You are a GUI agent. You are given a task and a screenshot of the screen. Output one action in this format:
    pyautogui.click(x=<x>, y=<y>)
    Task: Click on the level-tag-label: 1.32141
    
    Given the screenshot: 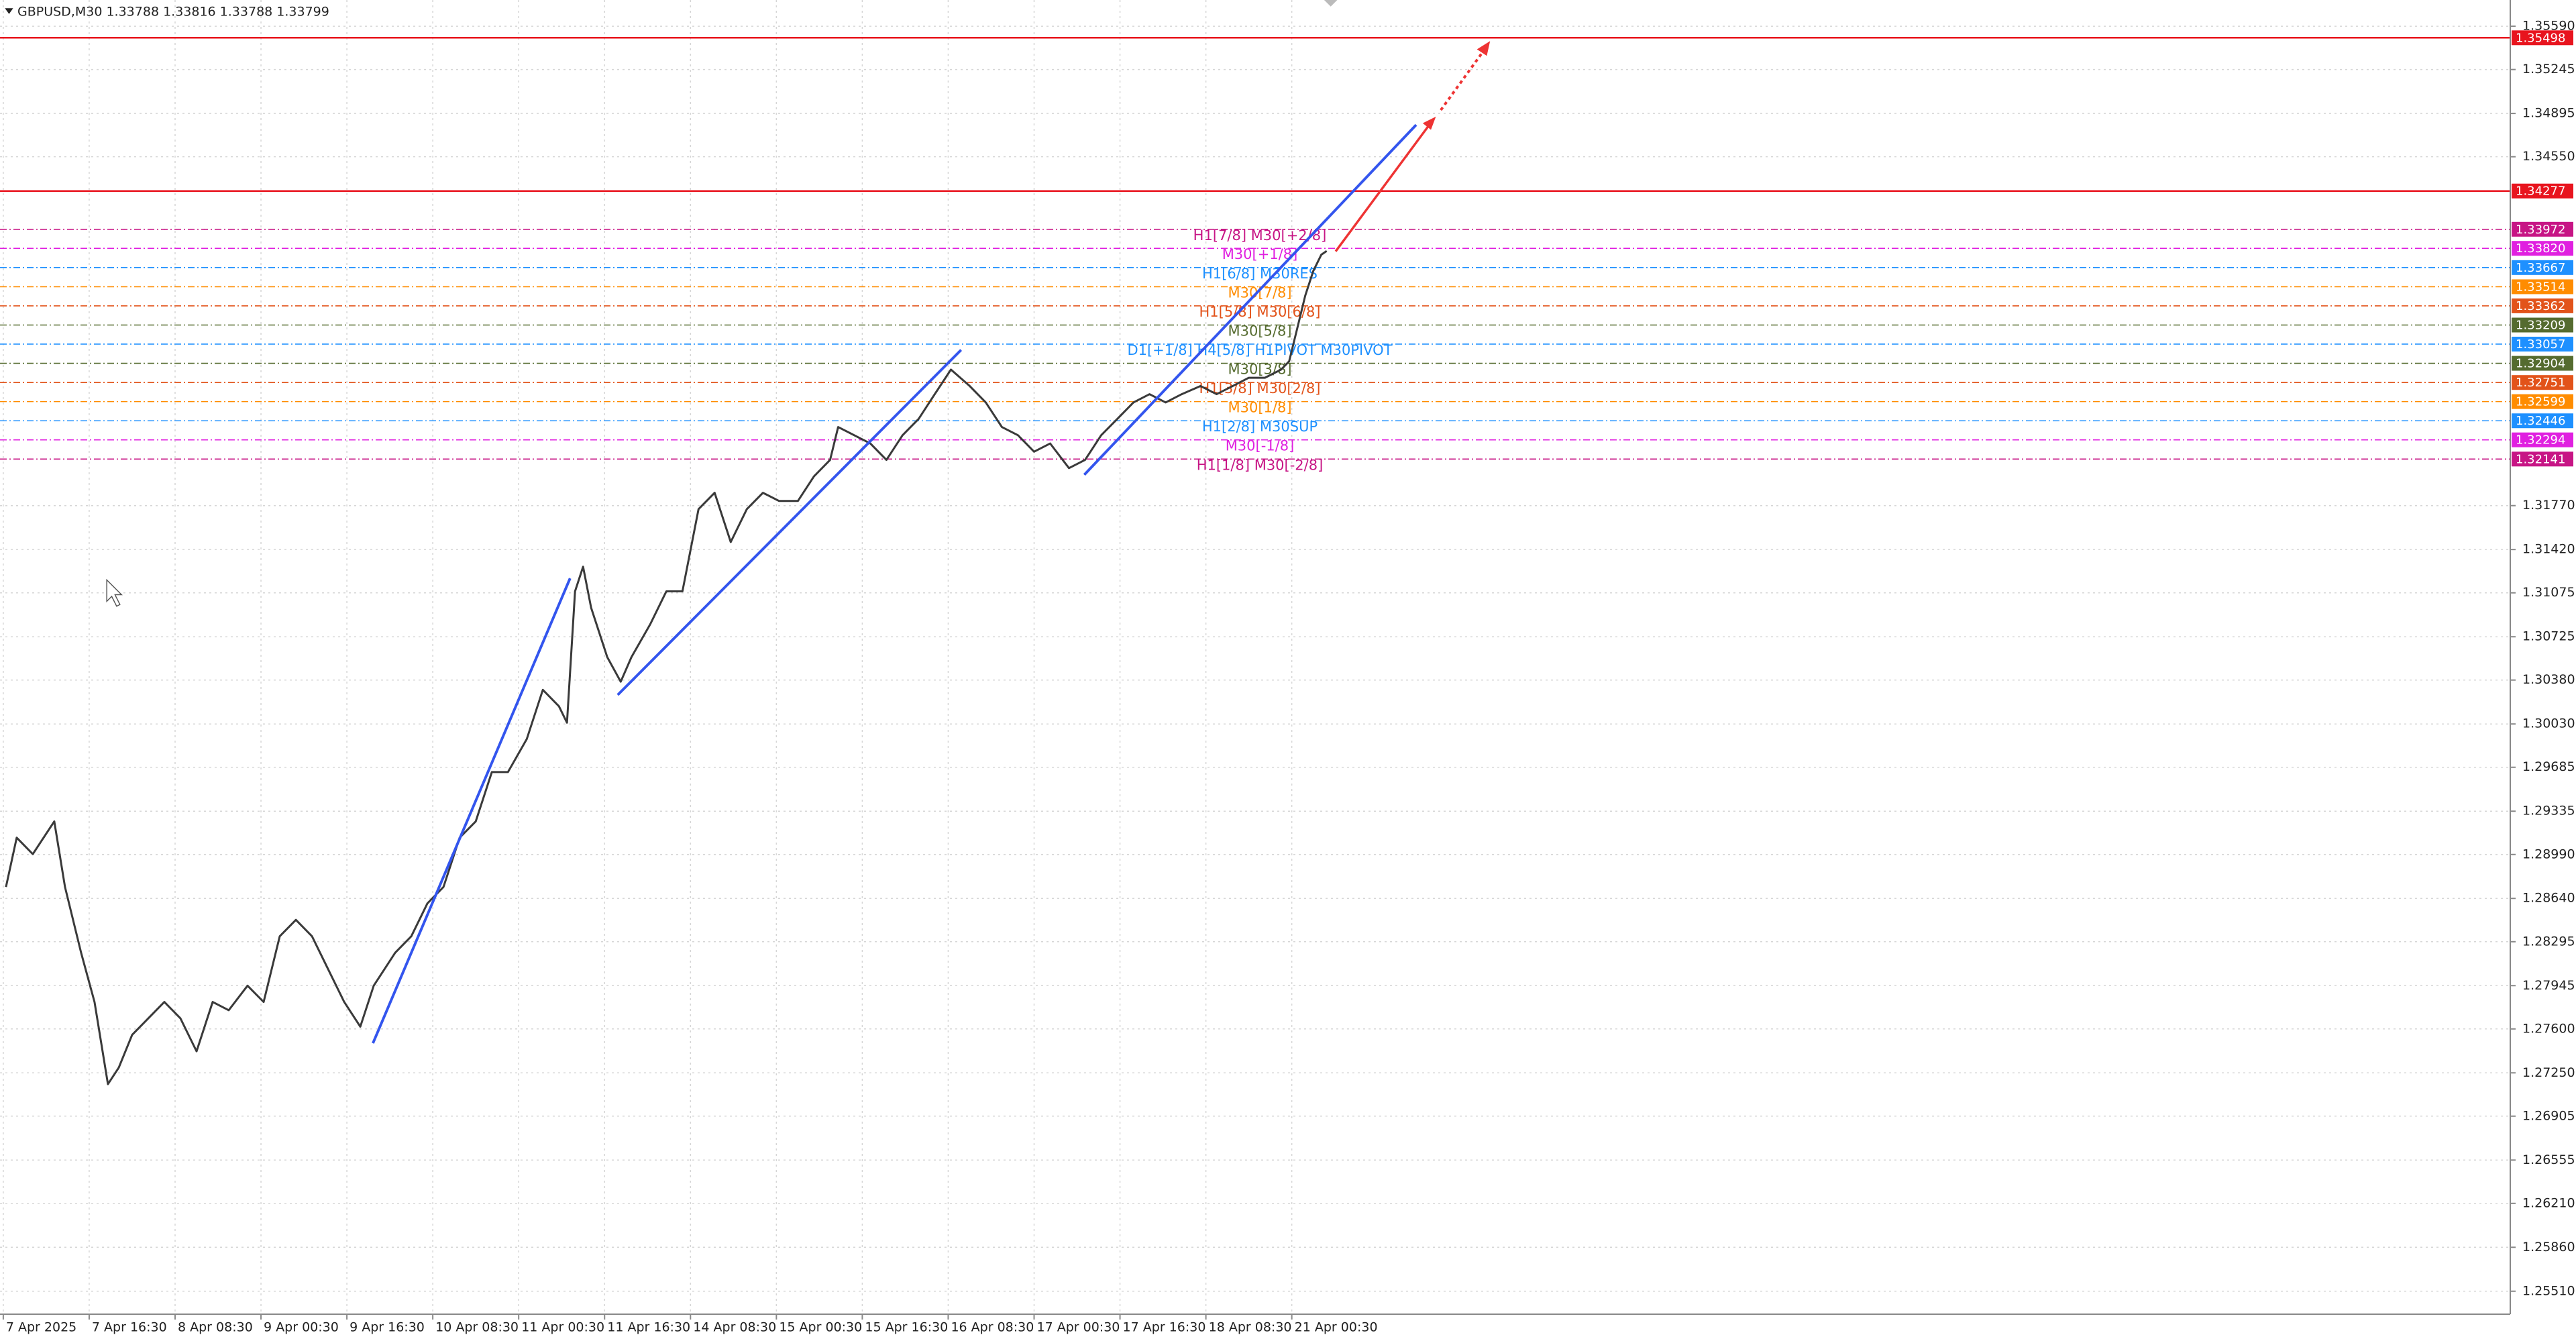 What is the action you would take?
    pyautogui.click(x=2540, y=459)
    